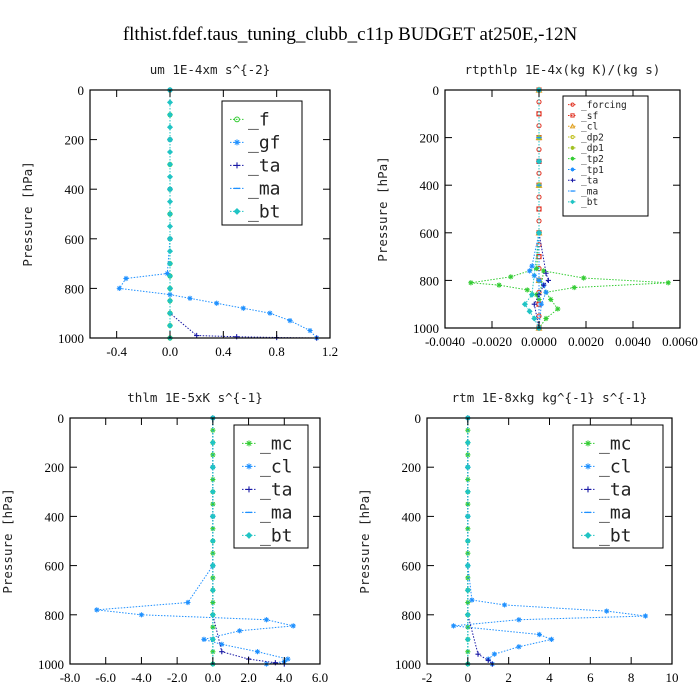  I want to click on x-tick-label: 0.8, so click(277, 351).